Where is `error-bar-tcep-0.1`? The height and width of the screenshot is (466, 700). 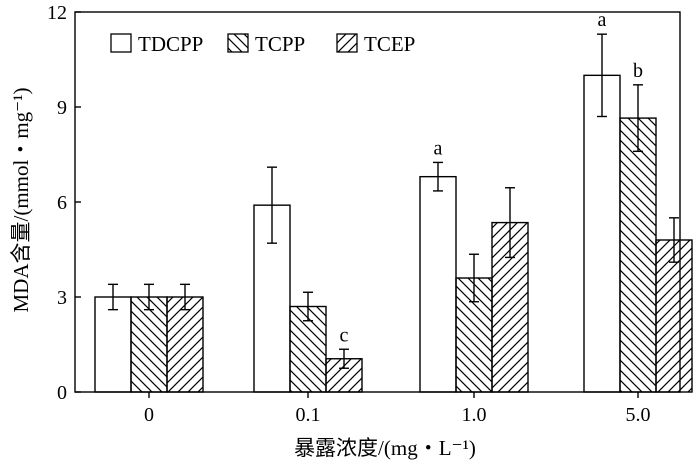
error-bar-tcep-0.1 is located at coordinates (344, 358).